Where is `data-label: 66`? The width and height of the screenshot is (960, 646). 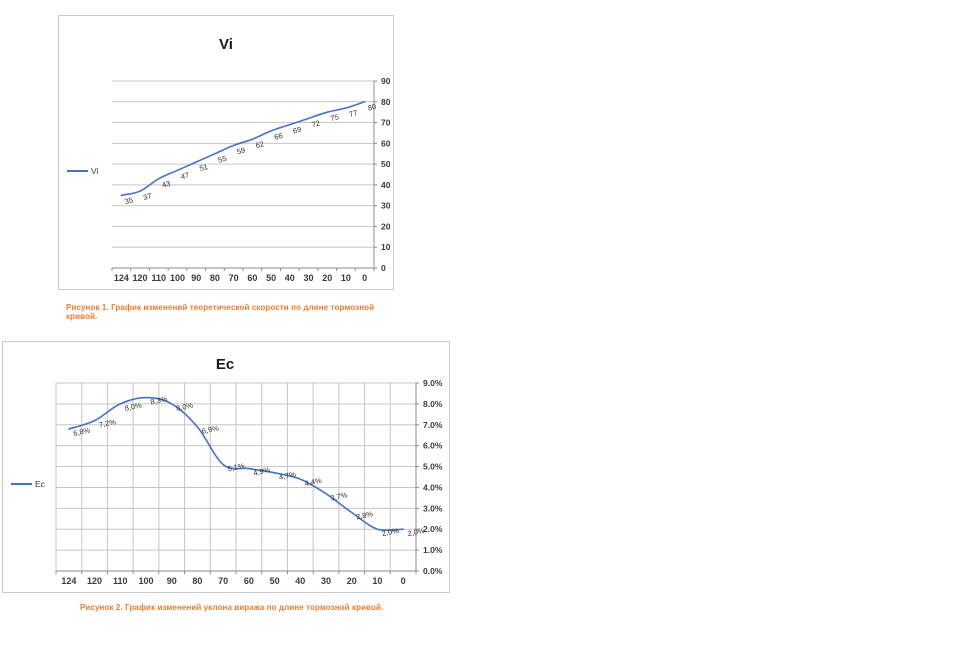 data-label: 66 is located at coordinates (278, 136).